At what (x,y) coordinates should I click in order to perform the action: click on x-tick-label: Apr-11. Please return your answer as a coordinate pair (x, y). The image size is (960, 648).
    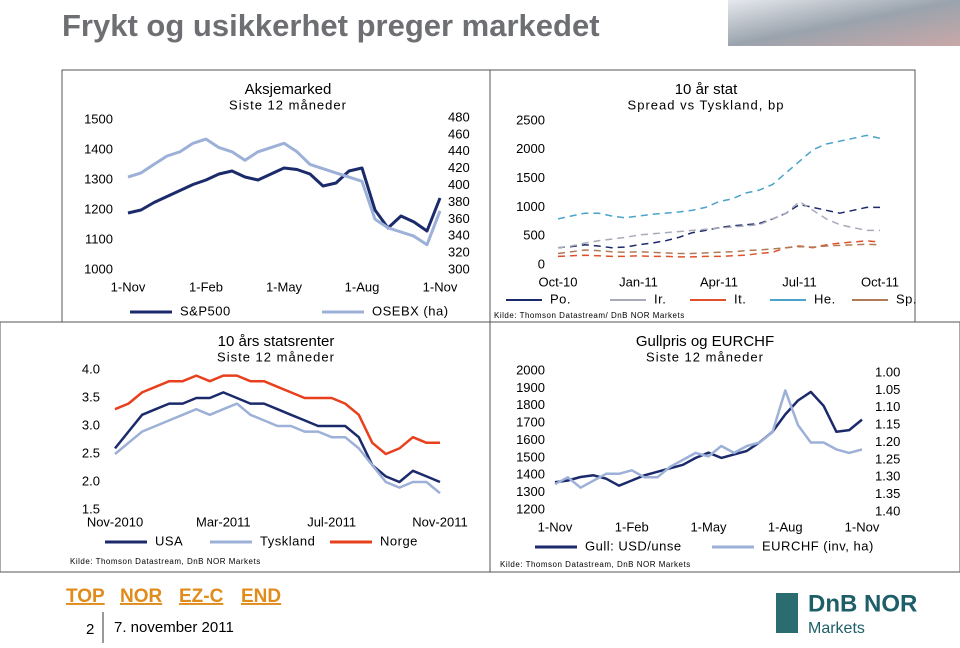
    Looking at the image, I should click on (719, 281).